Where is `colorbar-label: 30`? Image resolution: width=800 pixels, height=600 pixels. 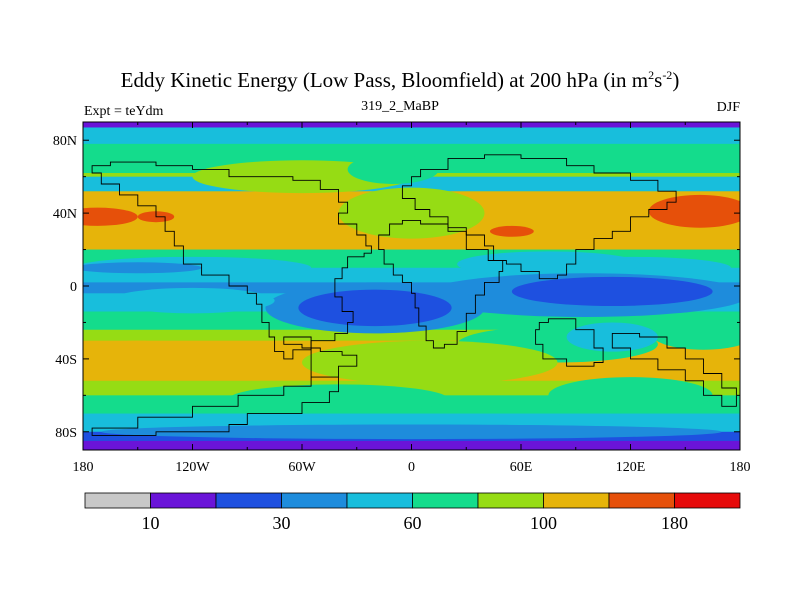
colorbar-label: 30 is located at coordinates (282, 523).